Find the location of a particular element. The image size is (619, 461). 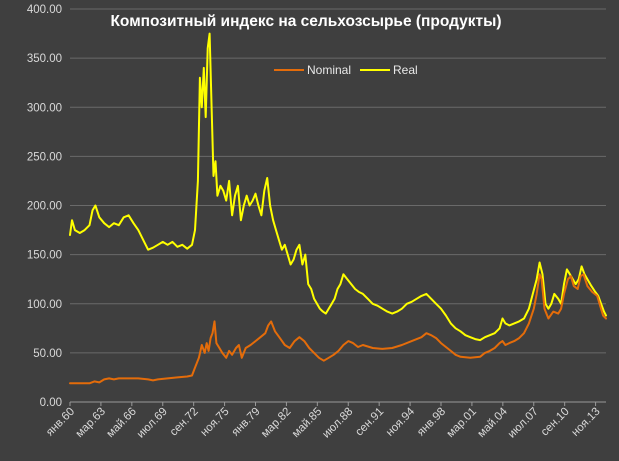

y-tick-label: 250.00 is located at coordinates (44, 157).